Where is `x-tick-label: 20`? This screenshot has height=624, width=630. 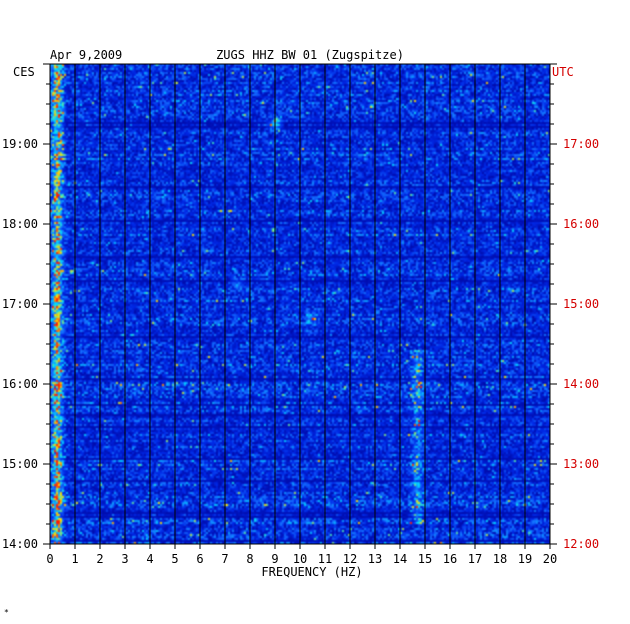
x-tick-label: 20 is located at coordinates (550, 559).